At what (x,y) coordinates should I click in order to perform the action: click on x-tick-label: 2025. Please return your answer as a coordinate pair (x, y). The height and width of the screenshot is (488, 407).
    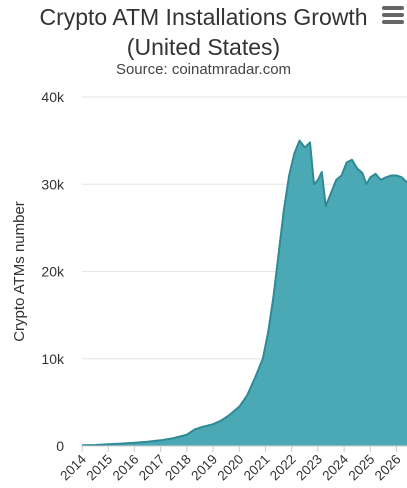
    Looking at the image, I should click on (362, 468).